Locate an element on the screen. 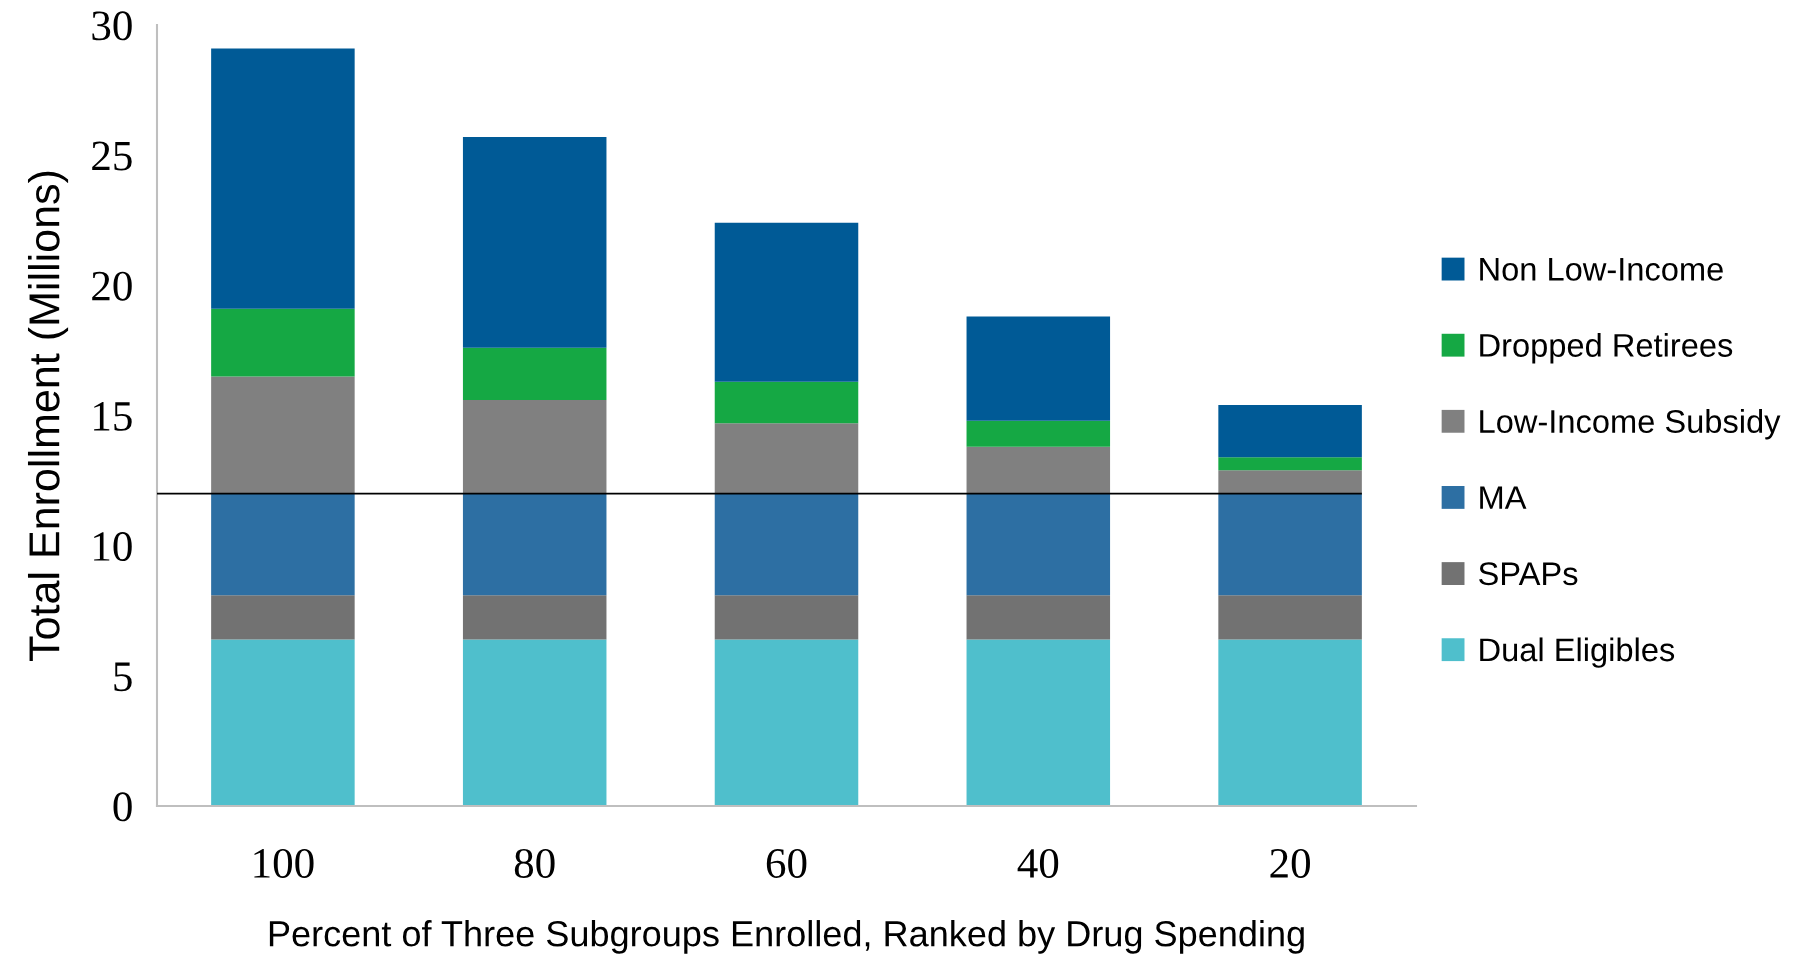 The height and width of the screenshot is (957, 1793). y-tick-label: 10 is located at coordinates (113, 546).